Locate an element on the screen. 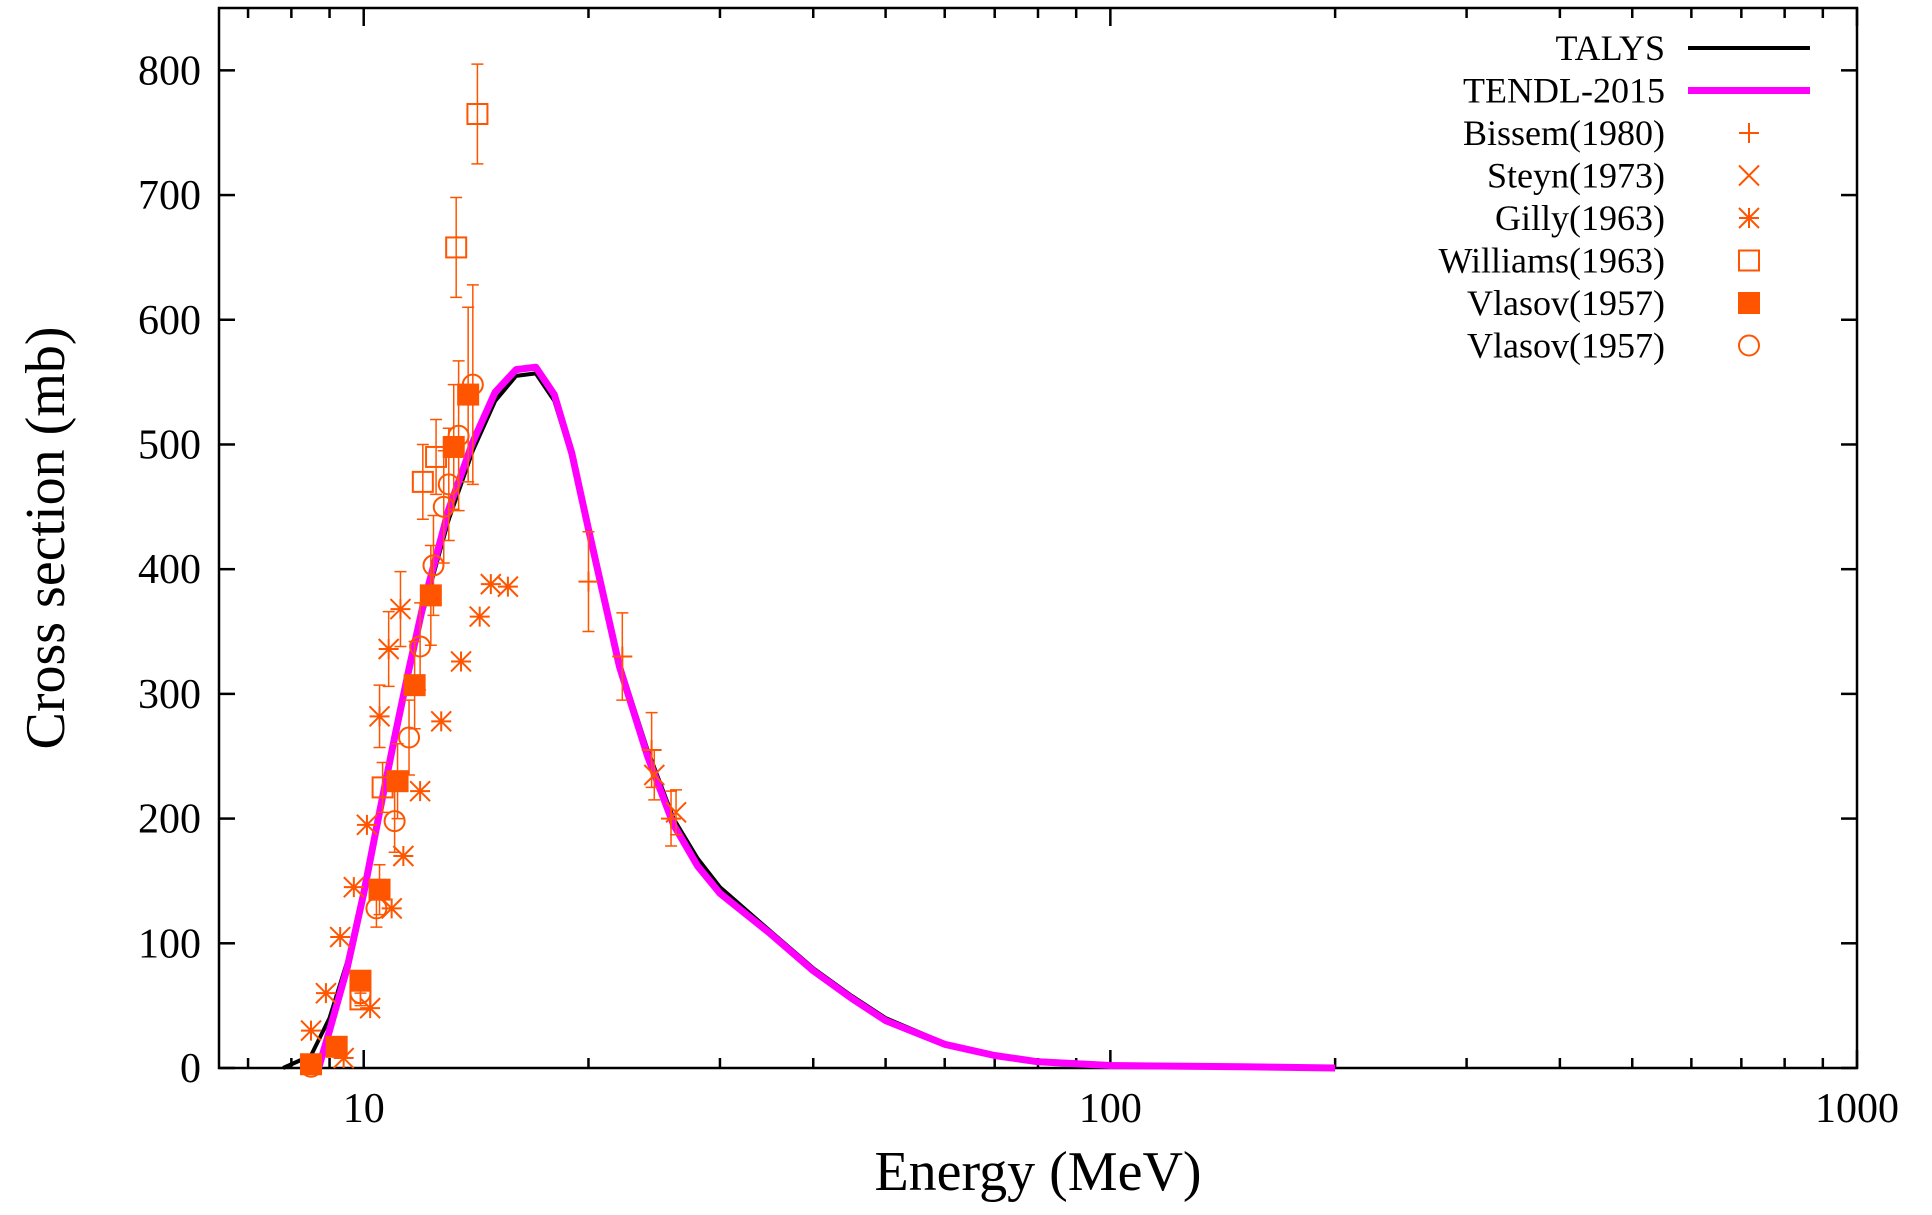 The height and width of the screenshot is (1215, 1932). y-tick-label: 200 is located at coordinates (169, 820).